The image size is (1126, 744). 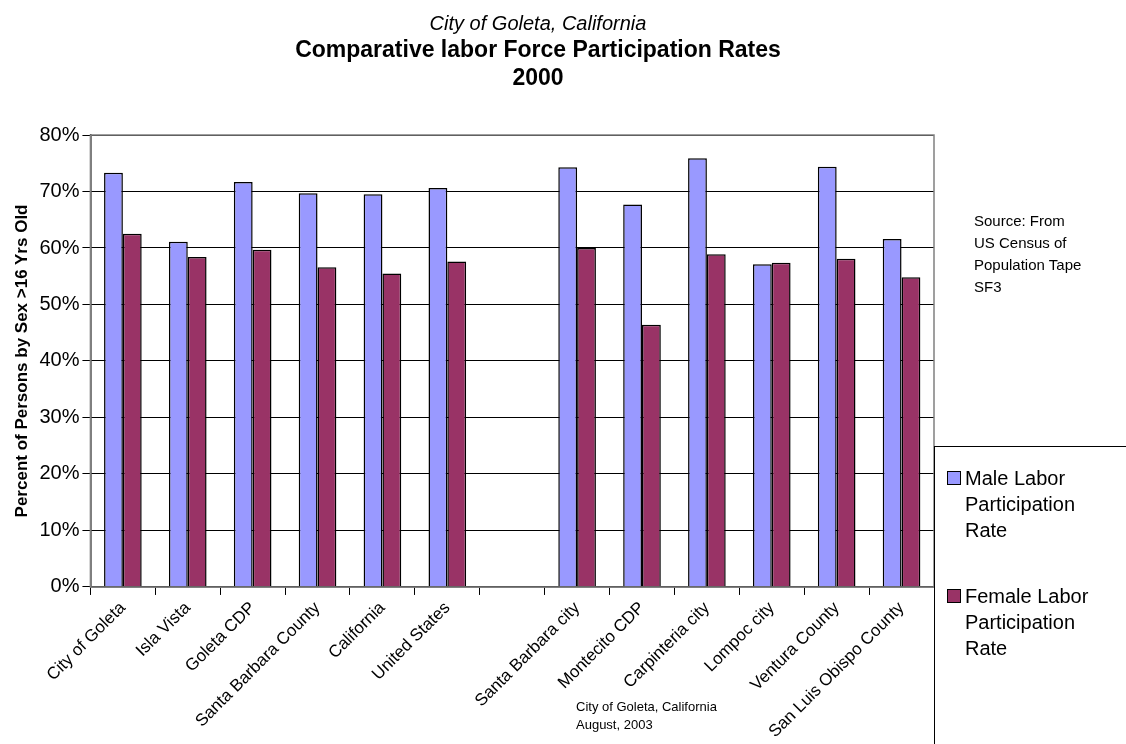 I want to click on y-tick-label: 30%, so click(x=59, y=415).